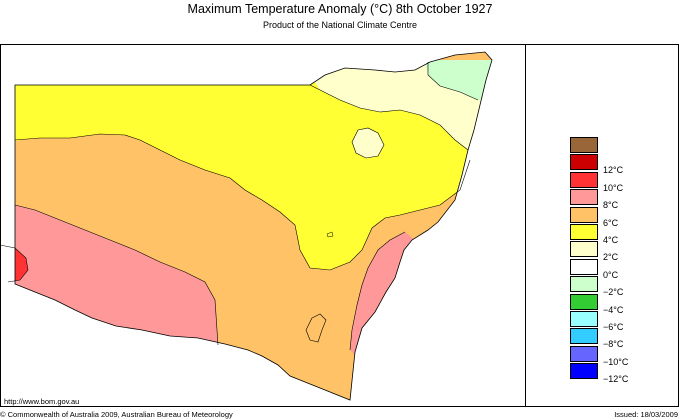 The height and width of the screenshot is (420, 680). Describe the element at coordinates (613, 292) in the screenshot. I see `legend-label: −2°C` at that location.